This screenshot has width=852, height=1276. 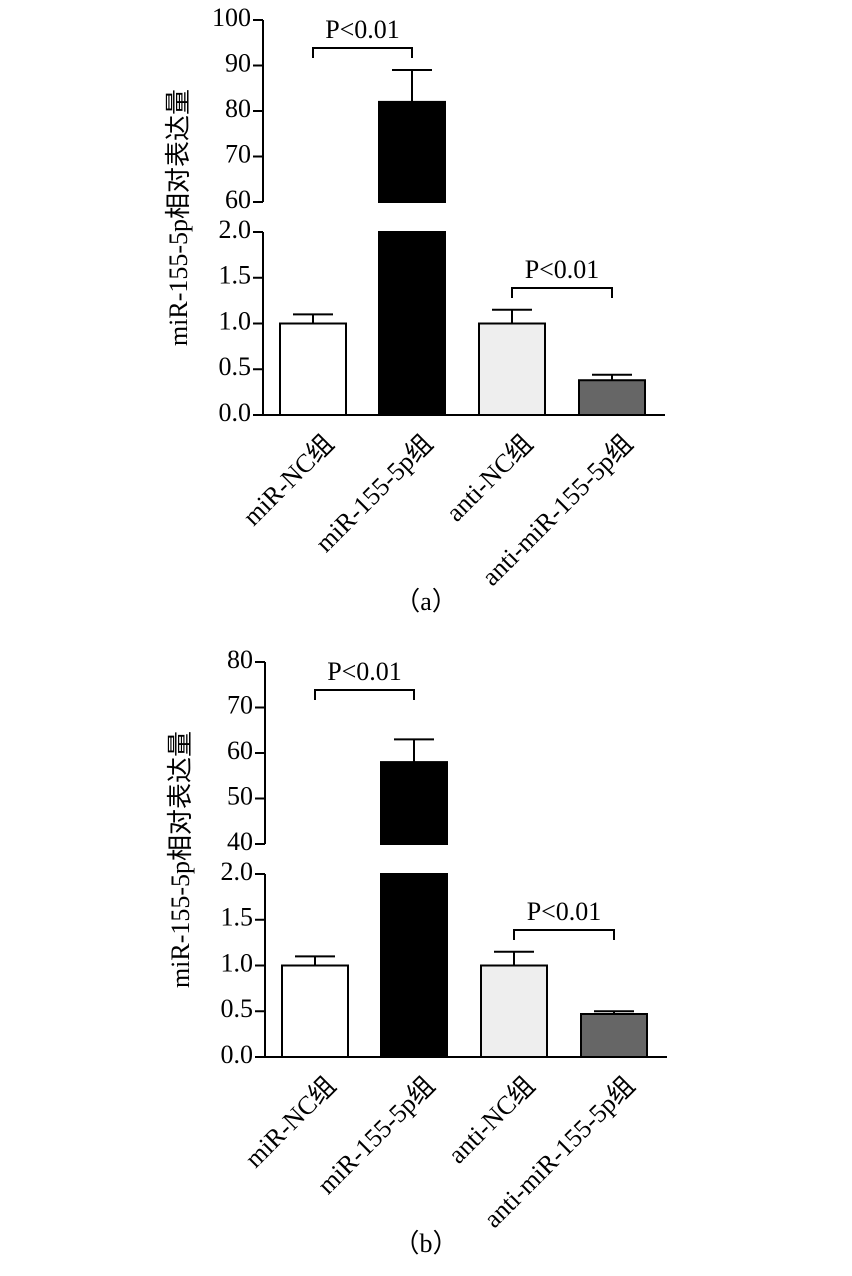 I want to click on caption: （b）, so click(x=425, y=1243).